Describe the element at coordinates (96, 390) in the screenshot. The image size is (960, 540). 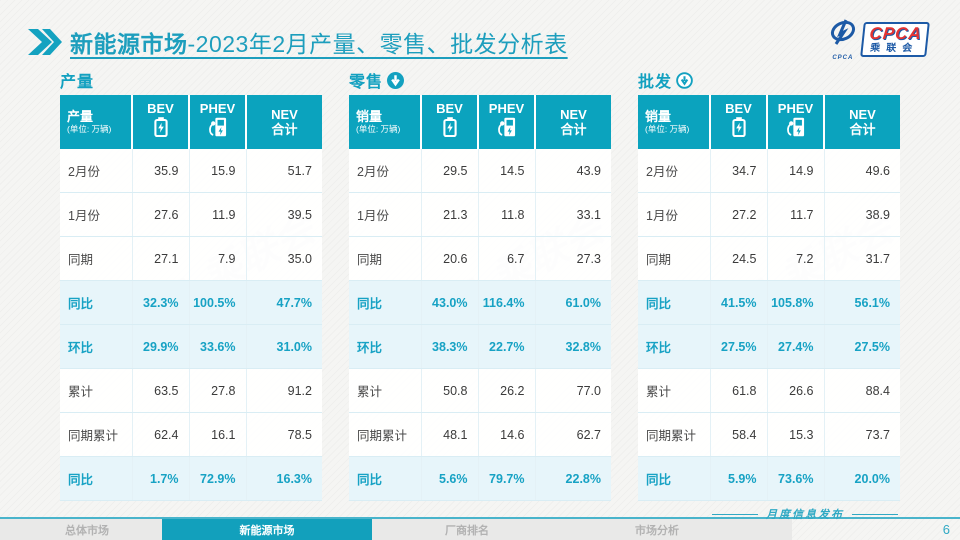
I see `row-label: 累计` at that location.